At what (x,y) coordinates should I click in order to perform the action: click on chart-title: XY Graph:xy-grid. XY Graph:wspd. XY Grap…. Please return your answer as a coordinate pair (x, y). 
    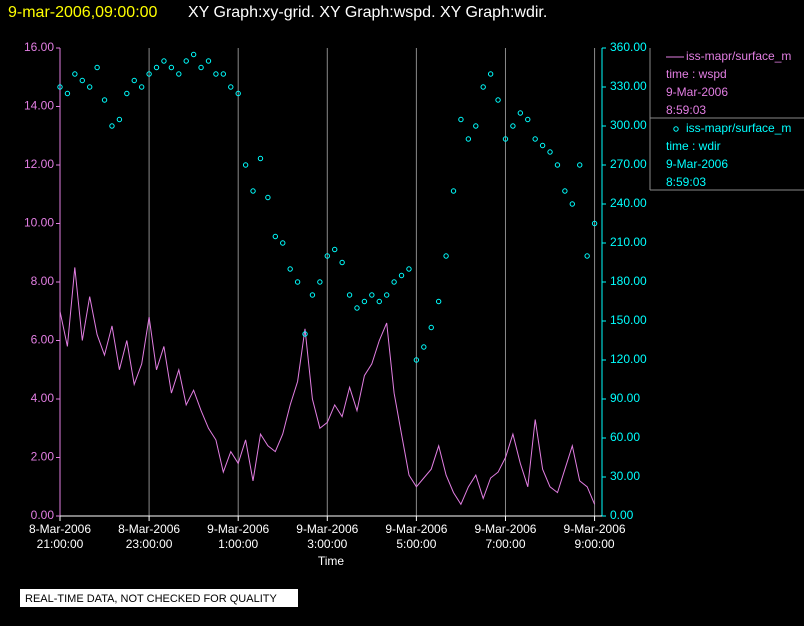
    Looking at the image, I should click on (367, 12).